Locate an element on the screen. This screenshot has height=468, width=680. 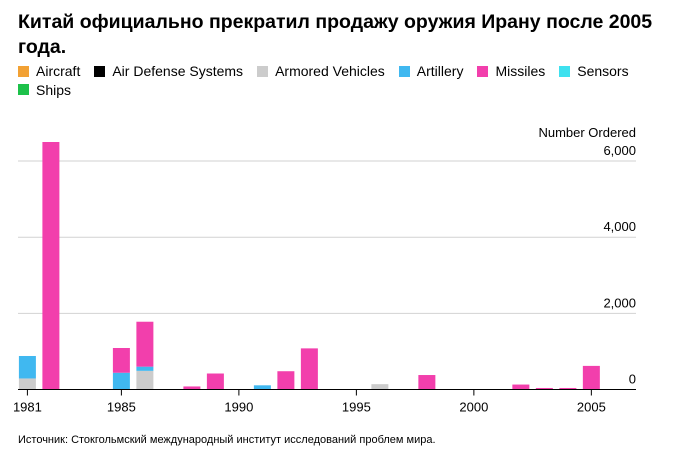
bar-missiles-2002 is located at coordinates (521, 387).